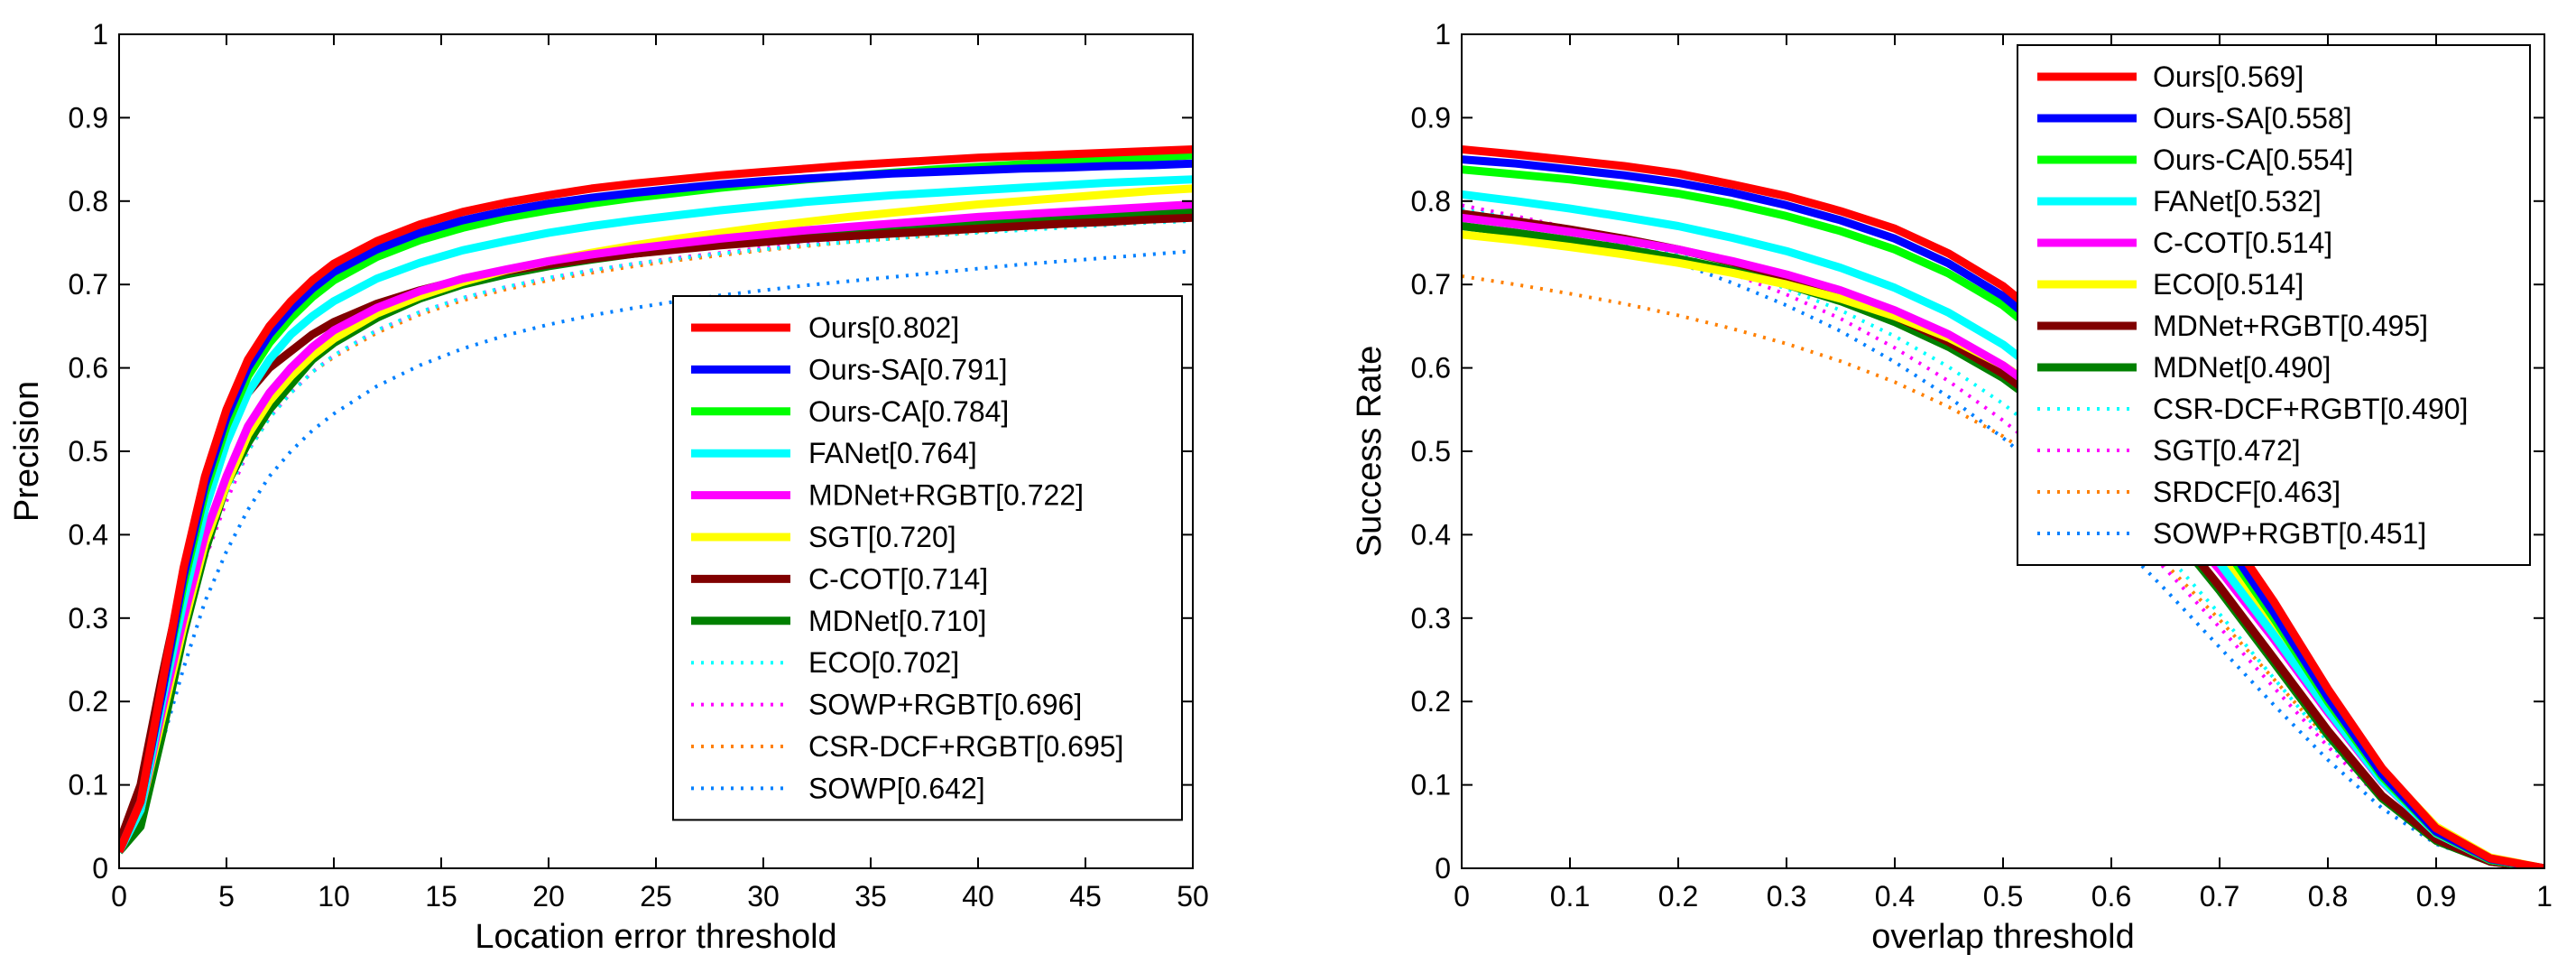  I want to click on legend-entry-label: CSR-DCF+RGBT[0.695], so click(965, 746).